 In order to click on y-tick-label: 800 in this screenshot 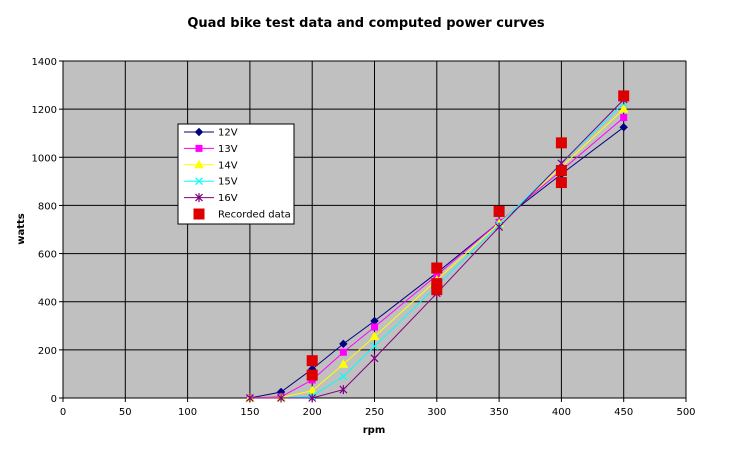, I will do `click(47, 206)`.